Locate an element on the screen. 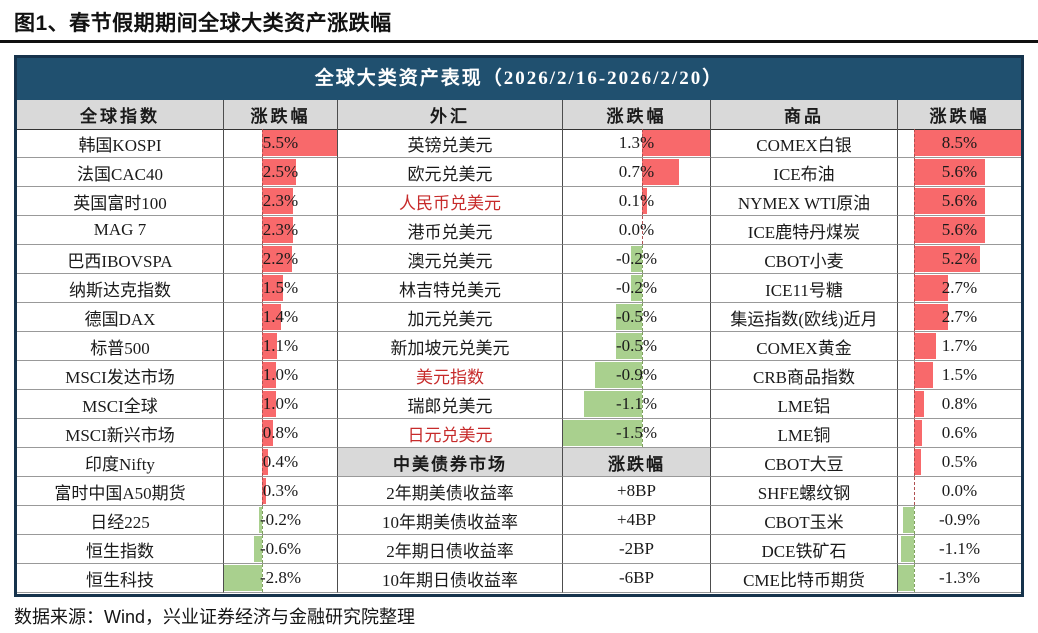 The width and height of the screenshot is (1038, 633). column-header-commodities: 商品 is located at coordinates (804, 115).